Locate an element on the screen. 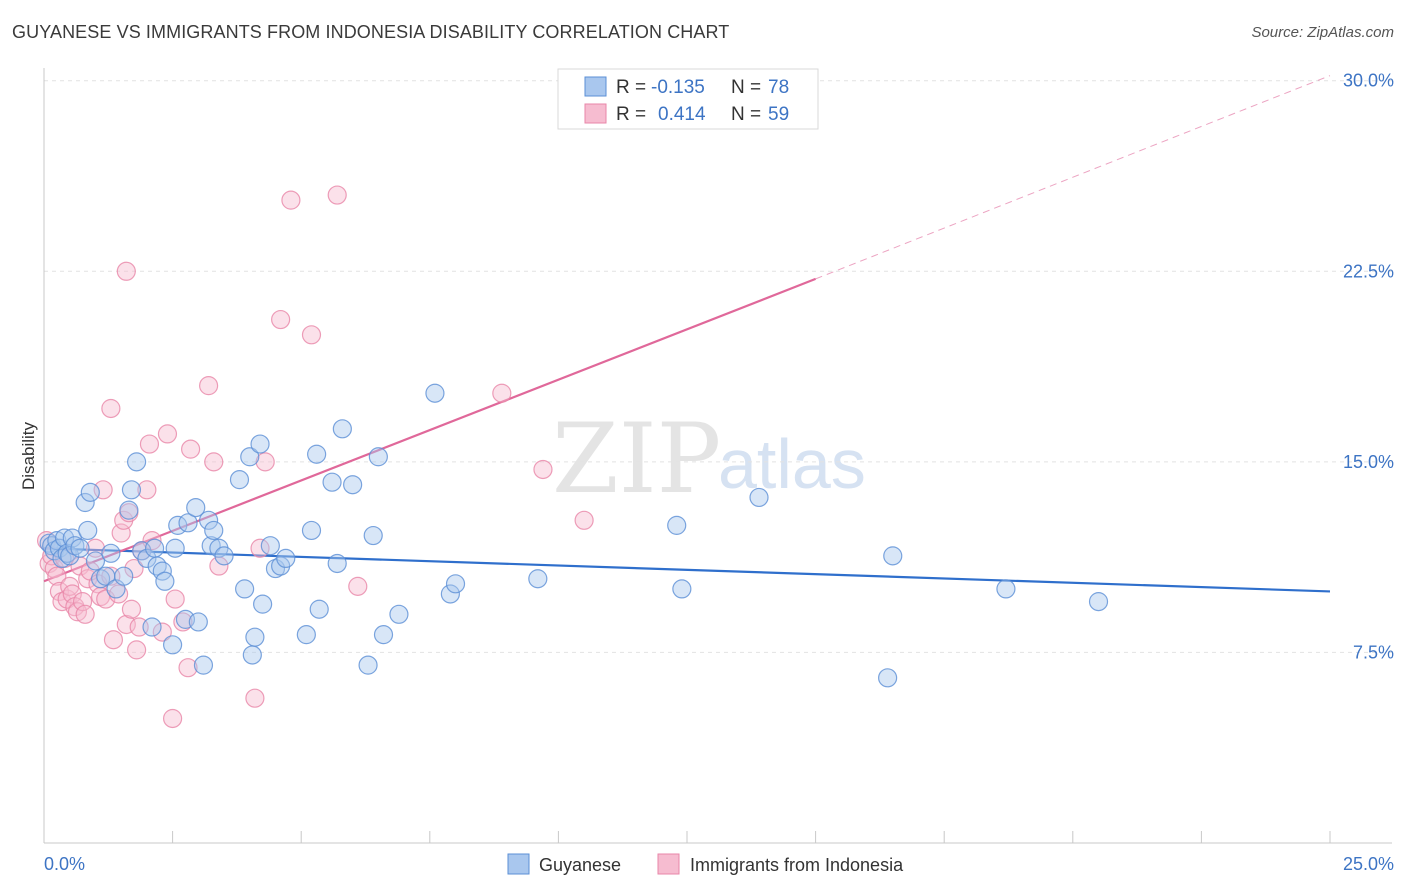 This screenshot has height=892, width=1406. bottom-legend-label-indonesia: Immigrants from Indonesia is located at coordinates (797, 865).